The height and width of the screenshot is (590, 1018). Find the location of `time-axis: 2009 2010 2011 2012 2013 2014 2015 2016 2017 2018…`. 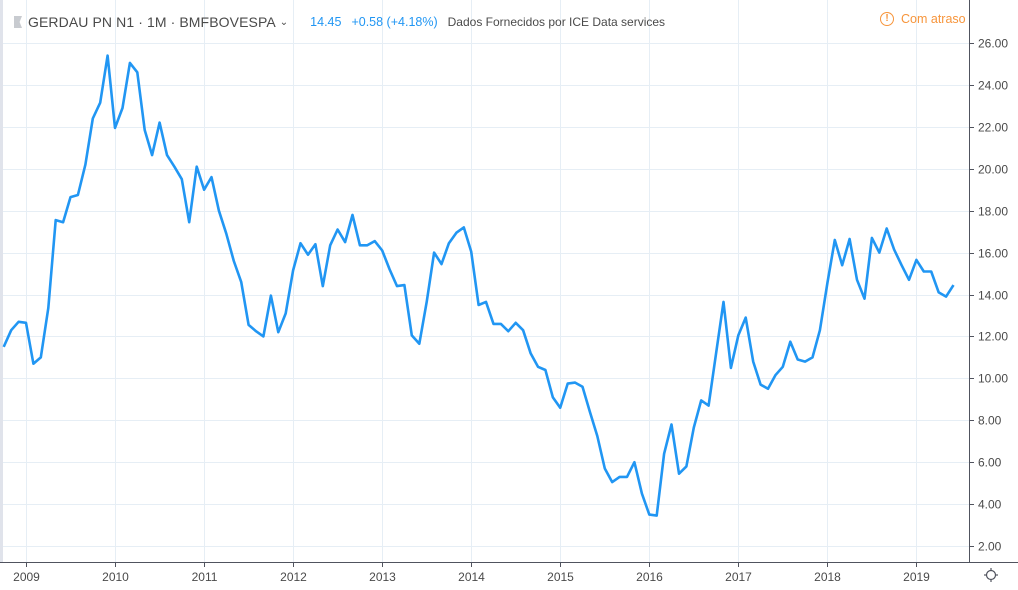

time-axis: 2009 2010 2011 2012 2013 2014 2015 2016 2017 2018… is located at coordinates (471, 573).